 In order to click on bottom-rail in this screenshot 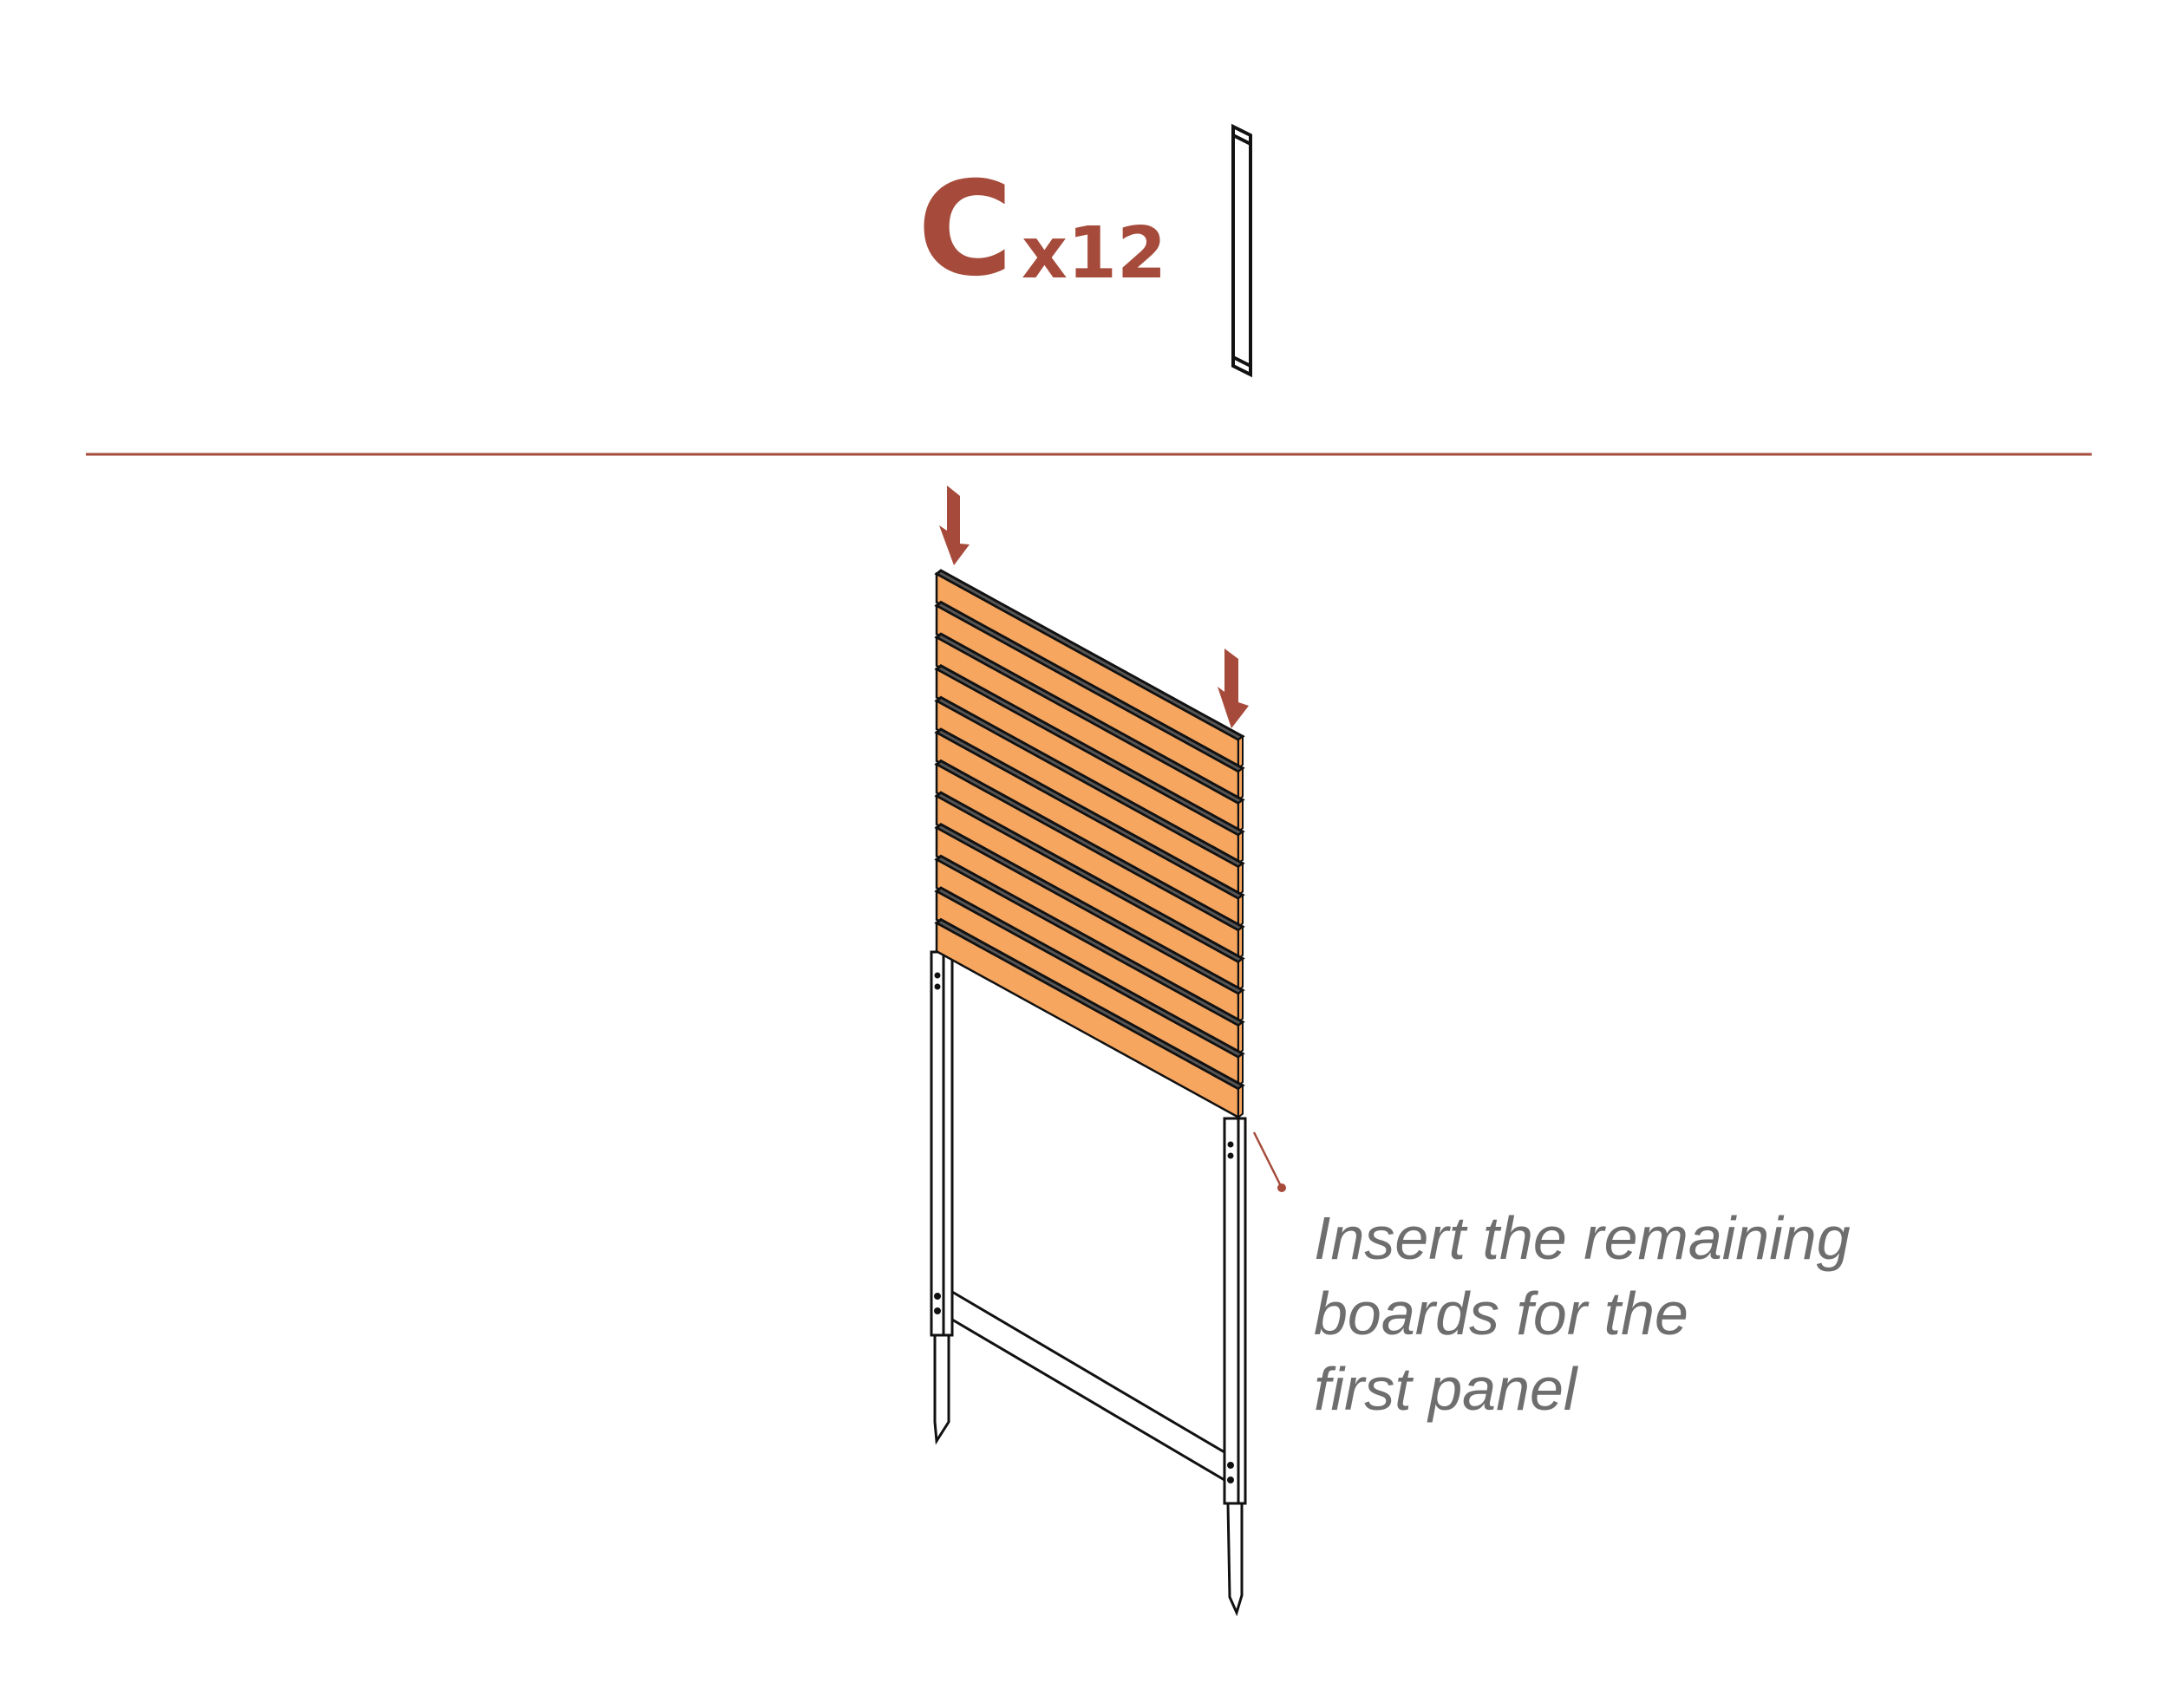, I will do `click(1088, 1386)`.